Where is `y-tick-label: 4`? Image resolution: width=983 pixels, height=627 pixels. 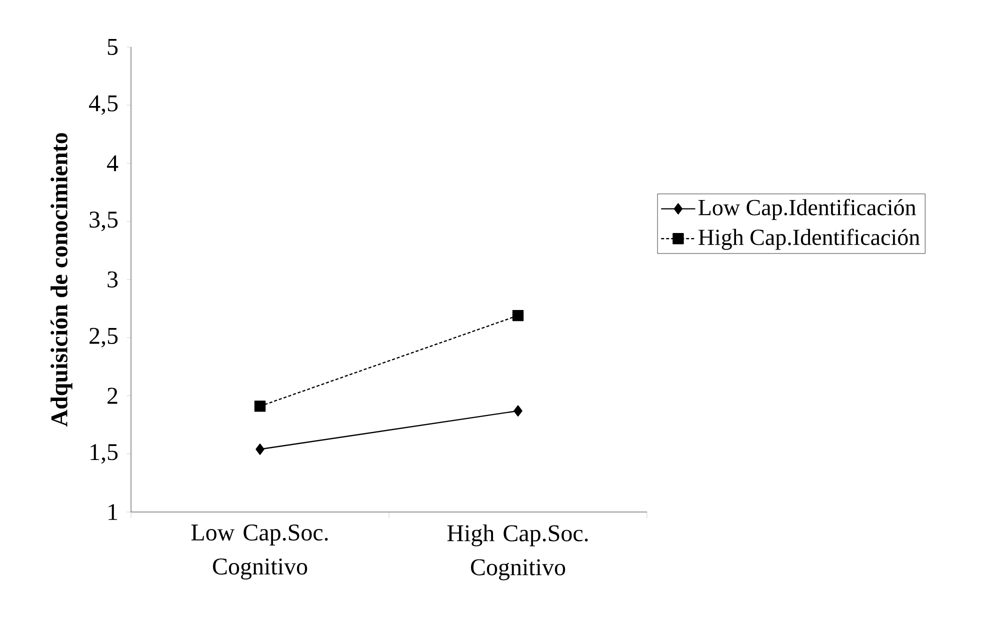
y-tick-label: 4 is located at coordinates (112, 163).